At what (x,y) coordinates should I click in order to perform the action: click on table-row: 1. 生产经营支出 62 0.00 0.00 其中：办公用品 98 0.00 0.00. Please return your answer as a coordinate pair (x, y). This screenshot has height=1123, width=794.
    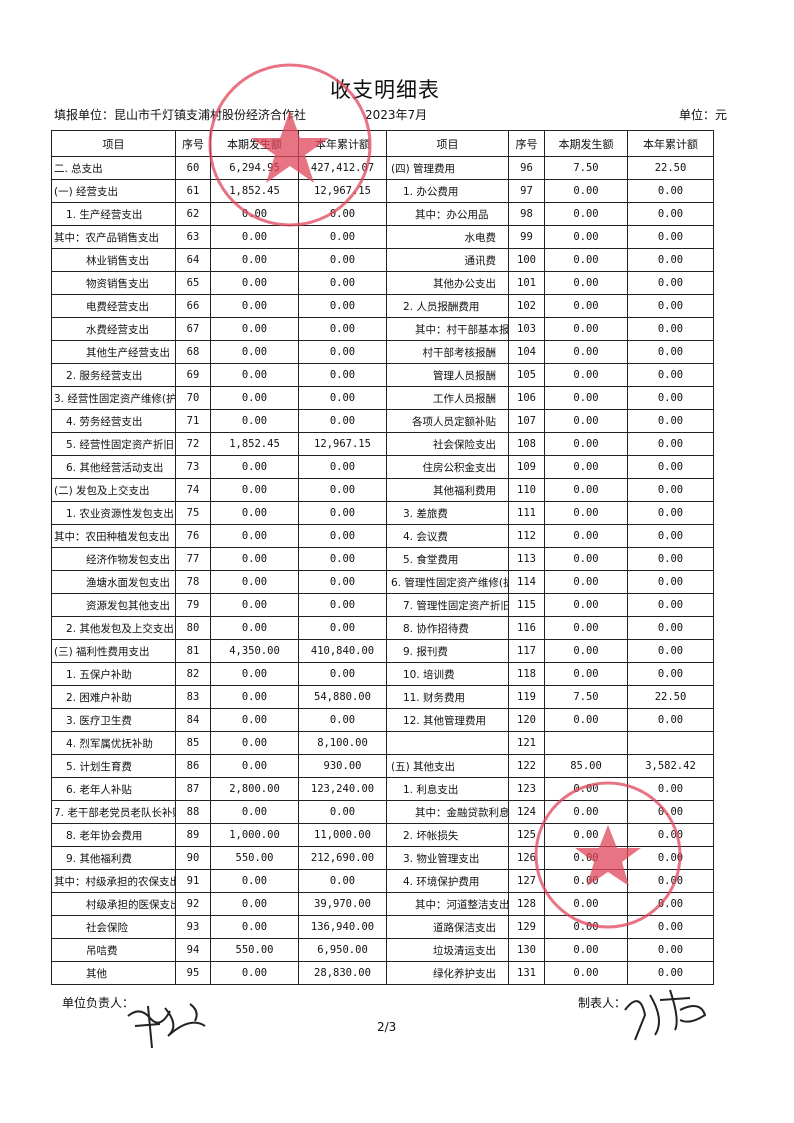
    Looking at the image, I should click on (382, 214).